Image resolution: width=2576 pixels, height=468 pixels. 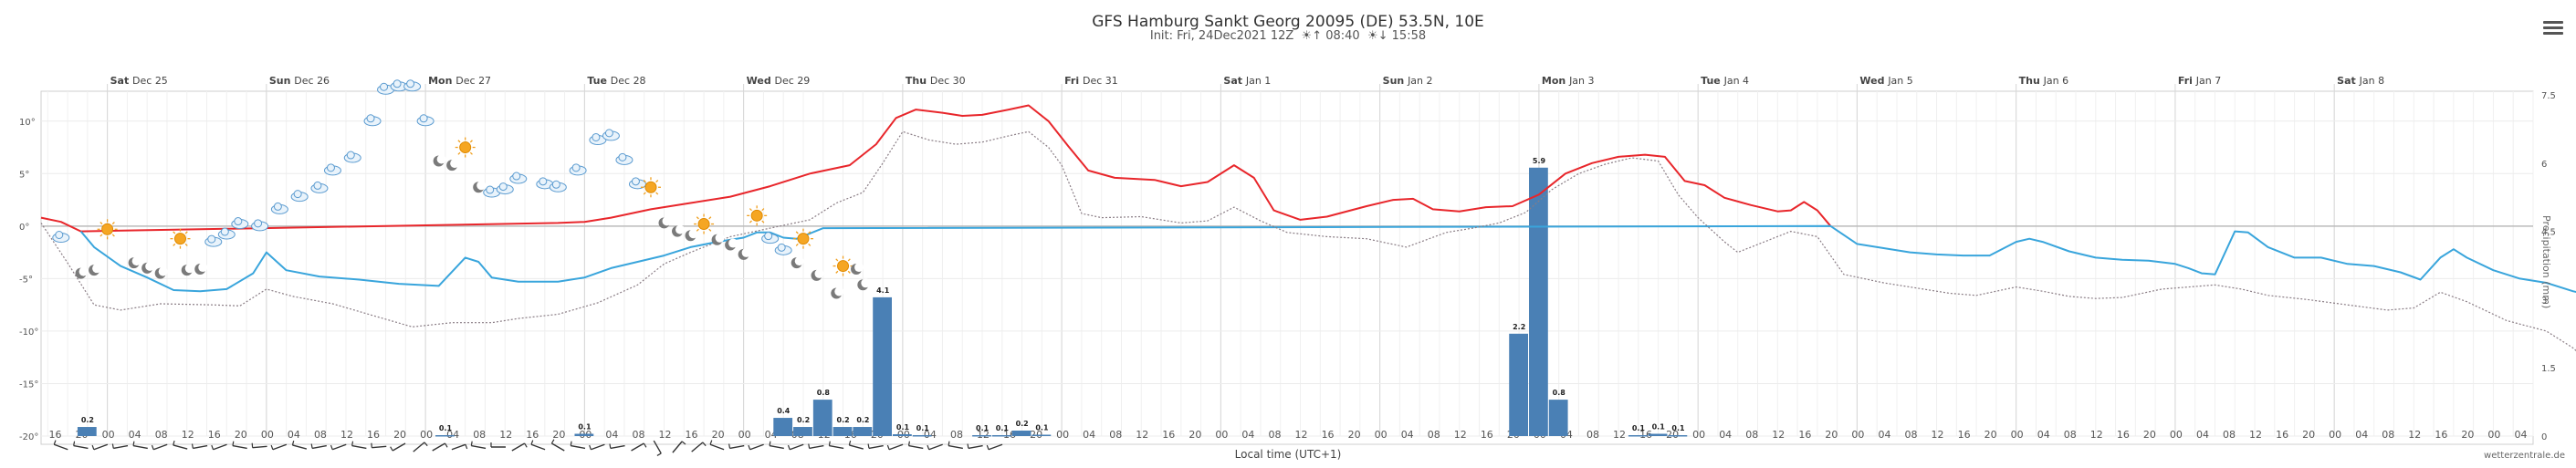 I want to click on sunset-time: 15:58, so click(x=1409, y=36).